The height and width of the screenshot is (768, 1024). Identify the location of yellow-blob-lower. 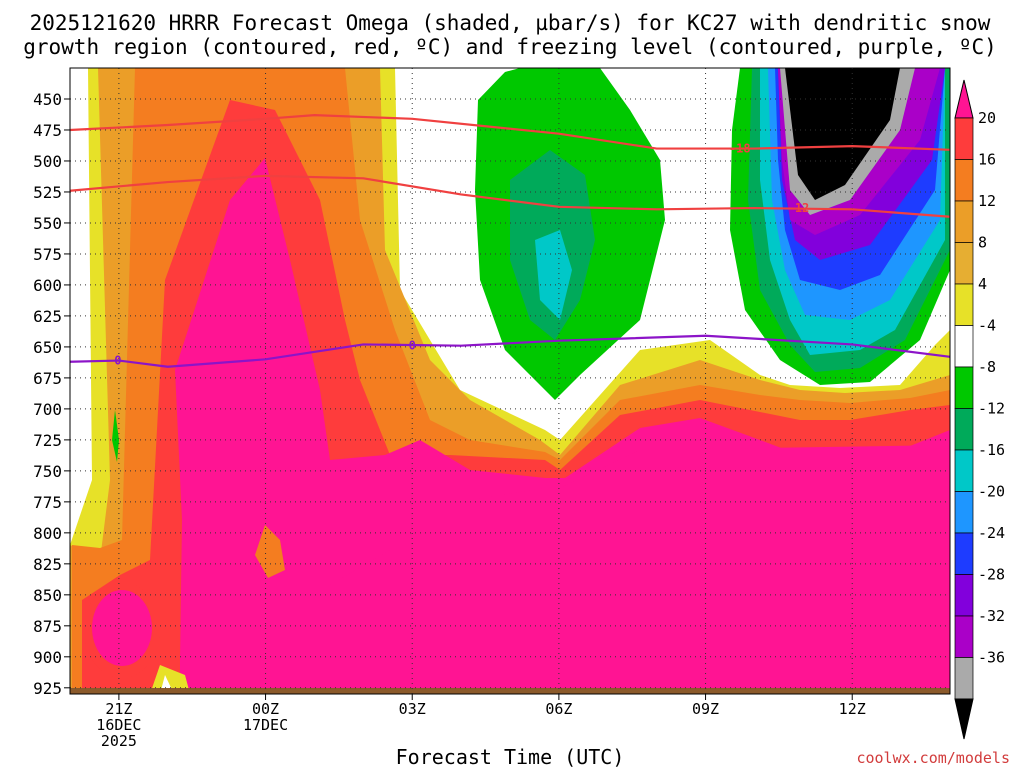
(170, 679).